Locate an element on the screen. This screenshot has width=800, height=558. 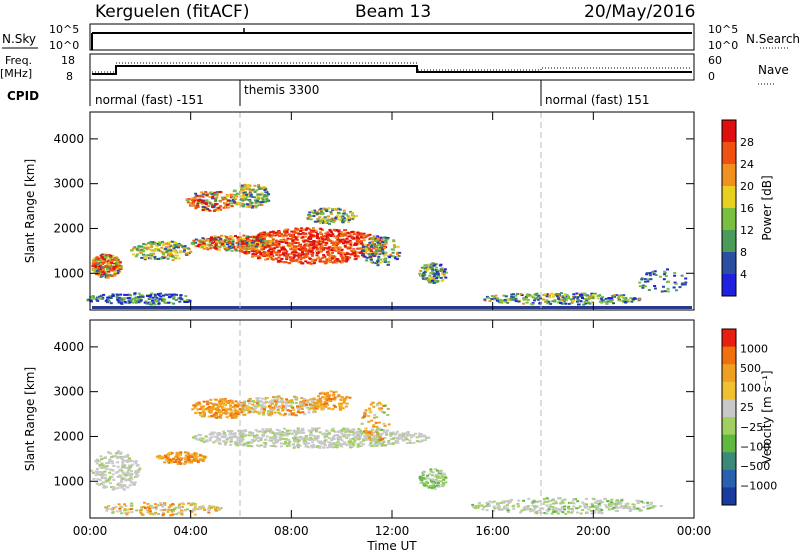
power-colorbar-cells is located at coordinates (729, 208).